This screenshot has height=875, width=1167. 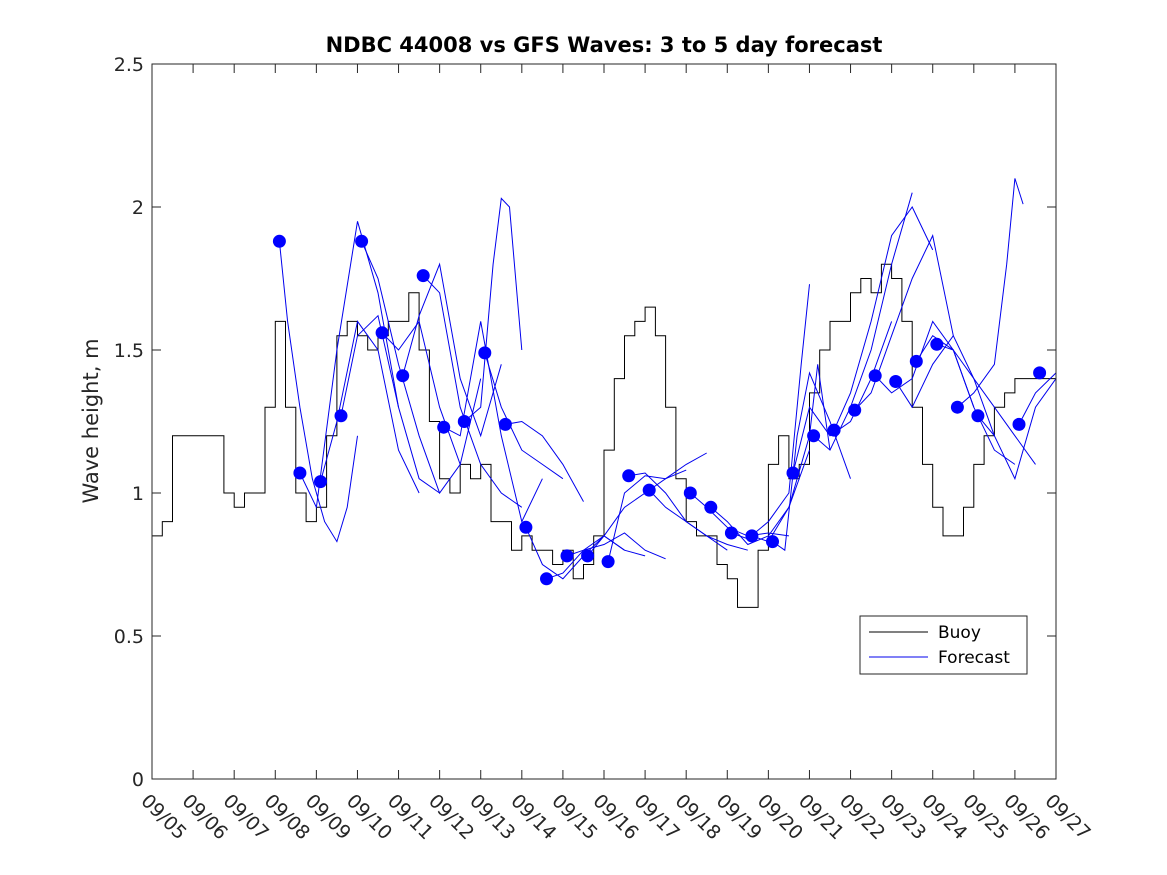 What do you see at coordinates (246, 817) in the screenshot?
I see `x-tick-label: 09/07` at bounding box center [246, 817].